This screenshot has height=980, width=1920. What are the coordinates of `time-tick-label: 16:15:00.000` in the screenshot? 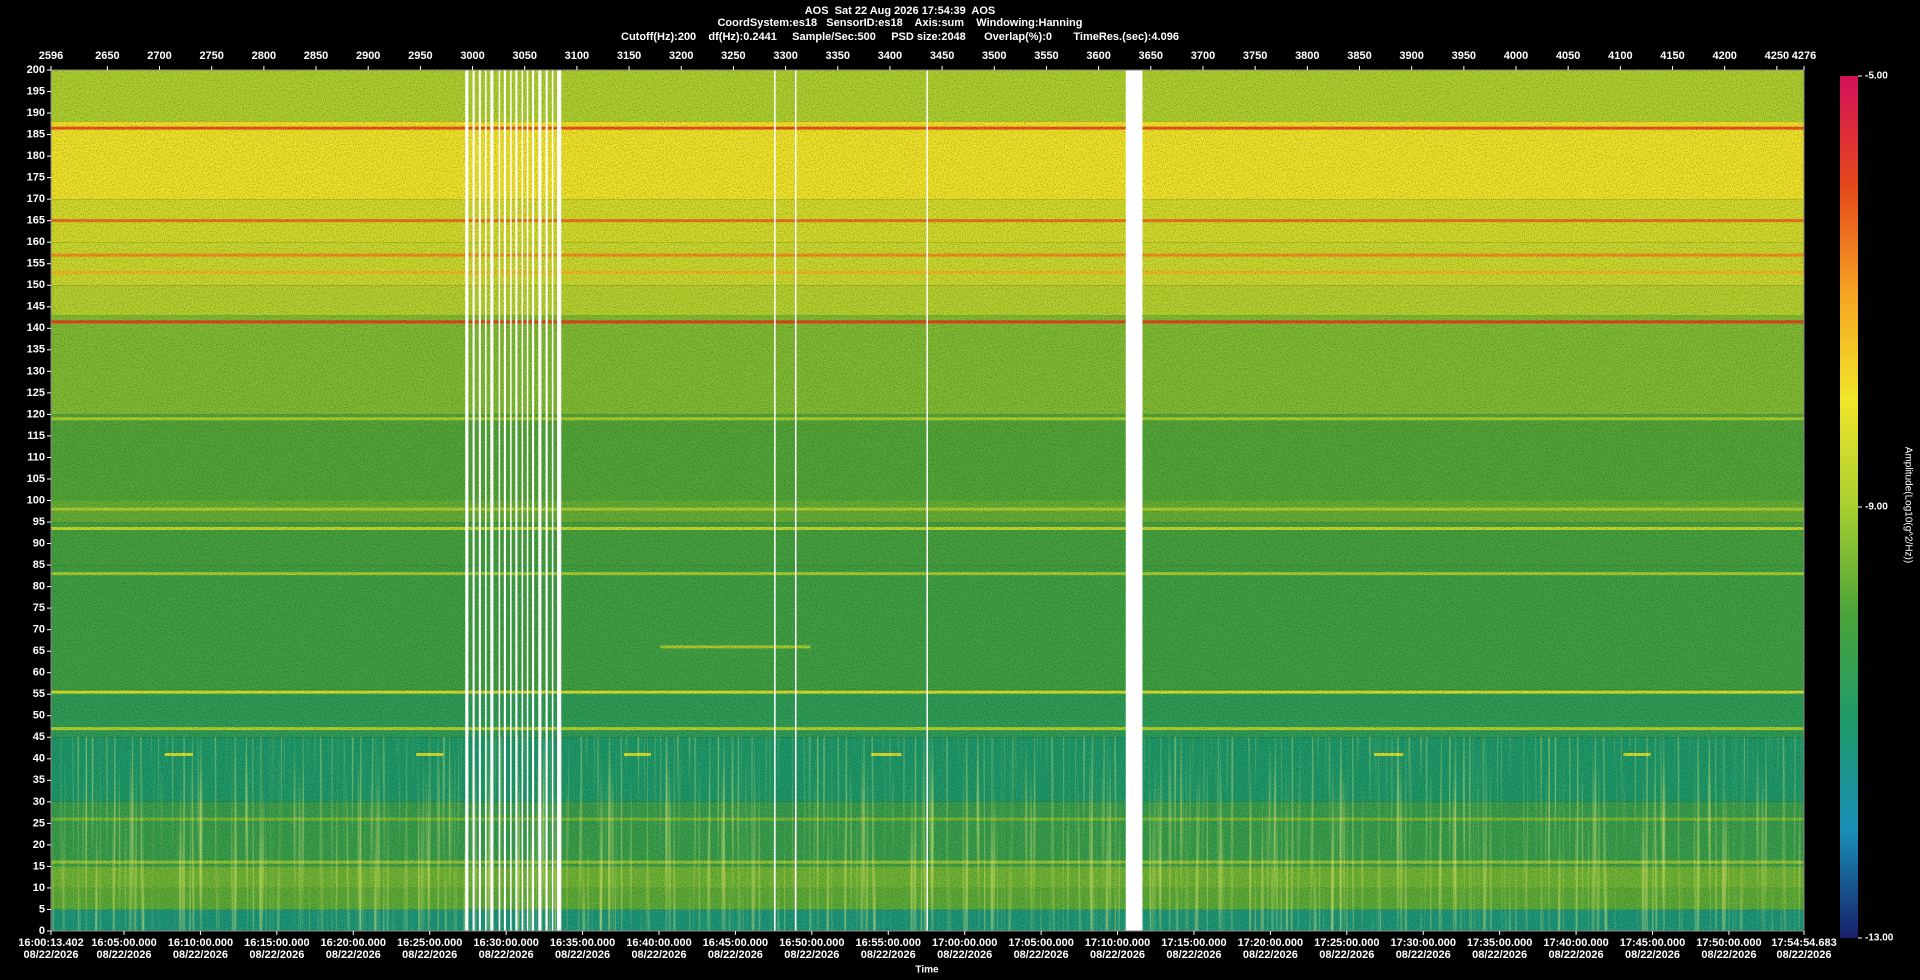 It's located at (276, 943).